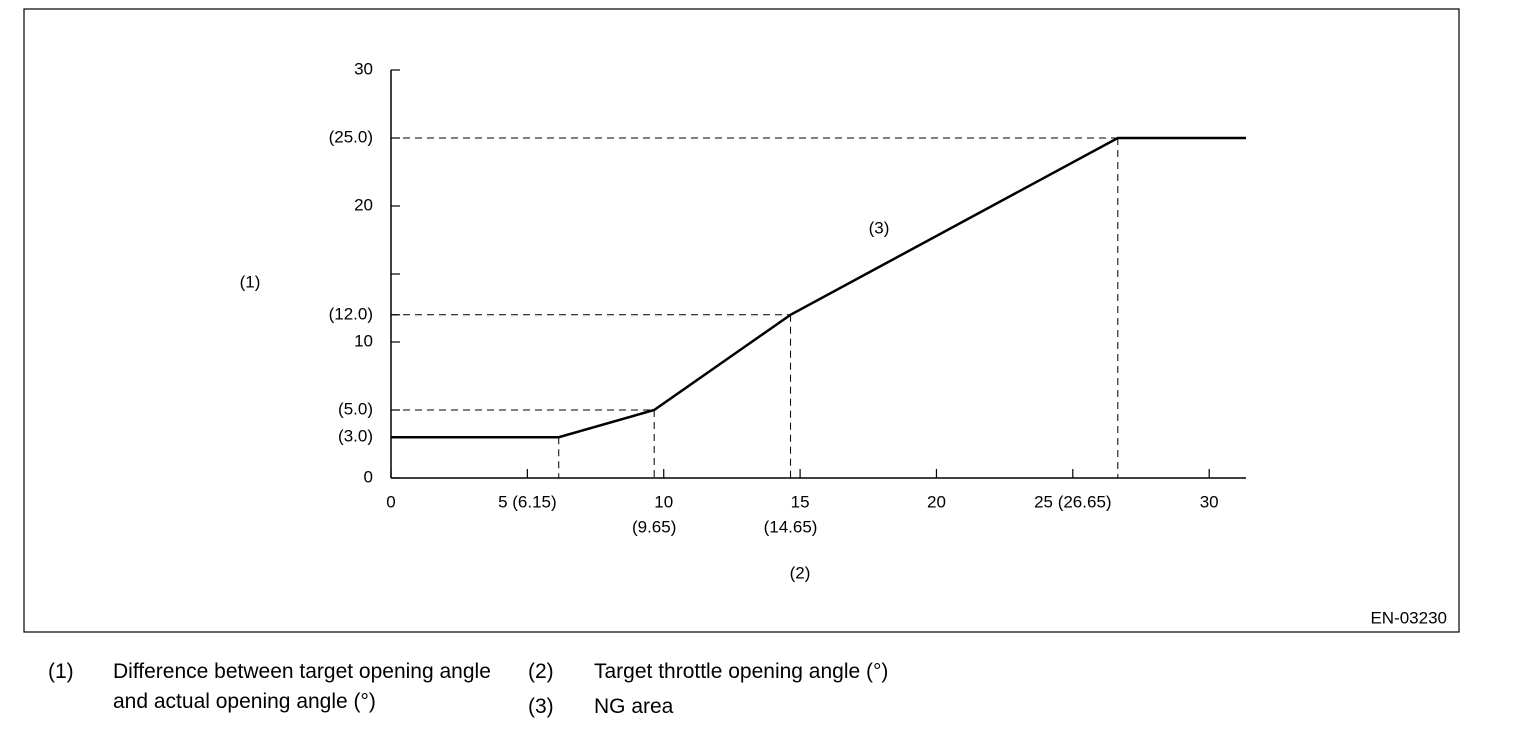  What do you see at coordinates (61, 671) in the screenshot?
I see `note-number: (1)` at bounding box center [61, 671].